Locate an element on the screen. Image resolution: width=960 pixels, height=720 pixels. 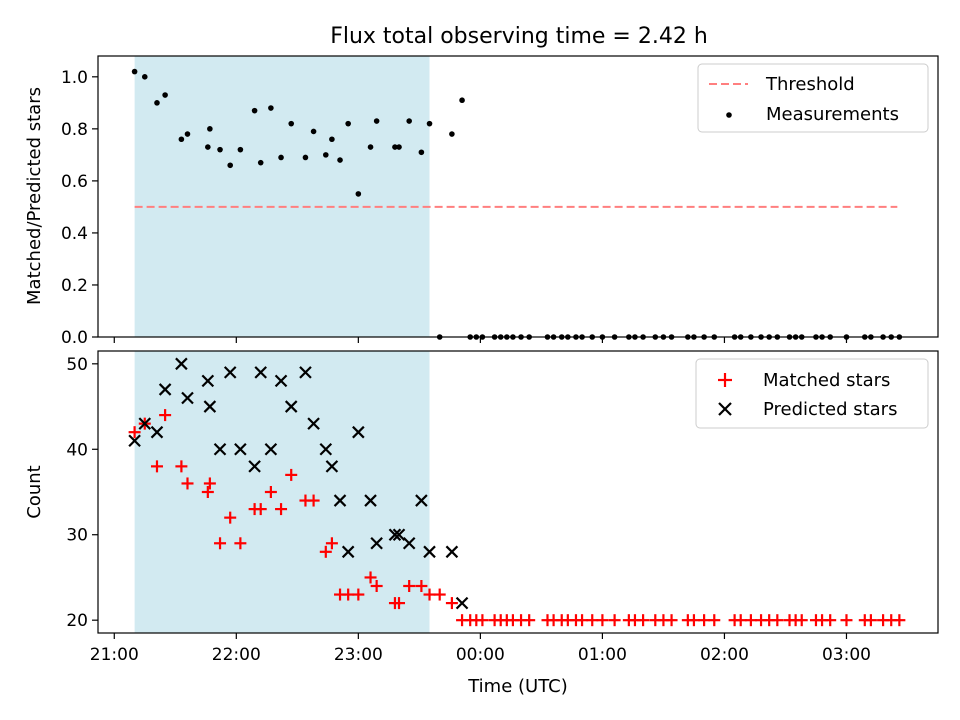
count-y-axis: 20 30 40 50 is located at coordinates (82, 493).